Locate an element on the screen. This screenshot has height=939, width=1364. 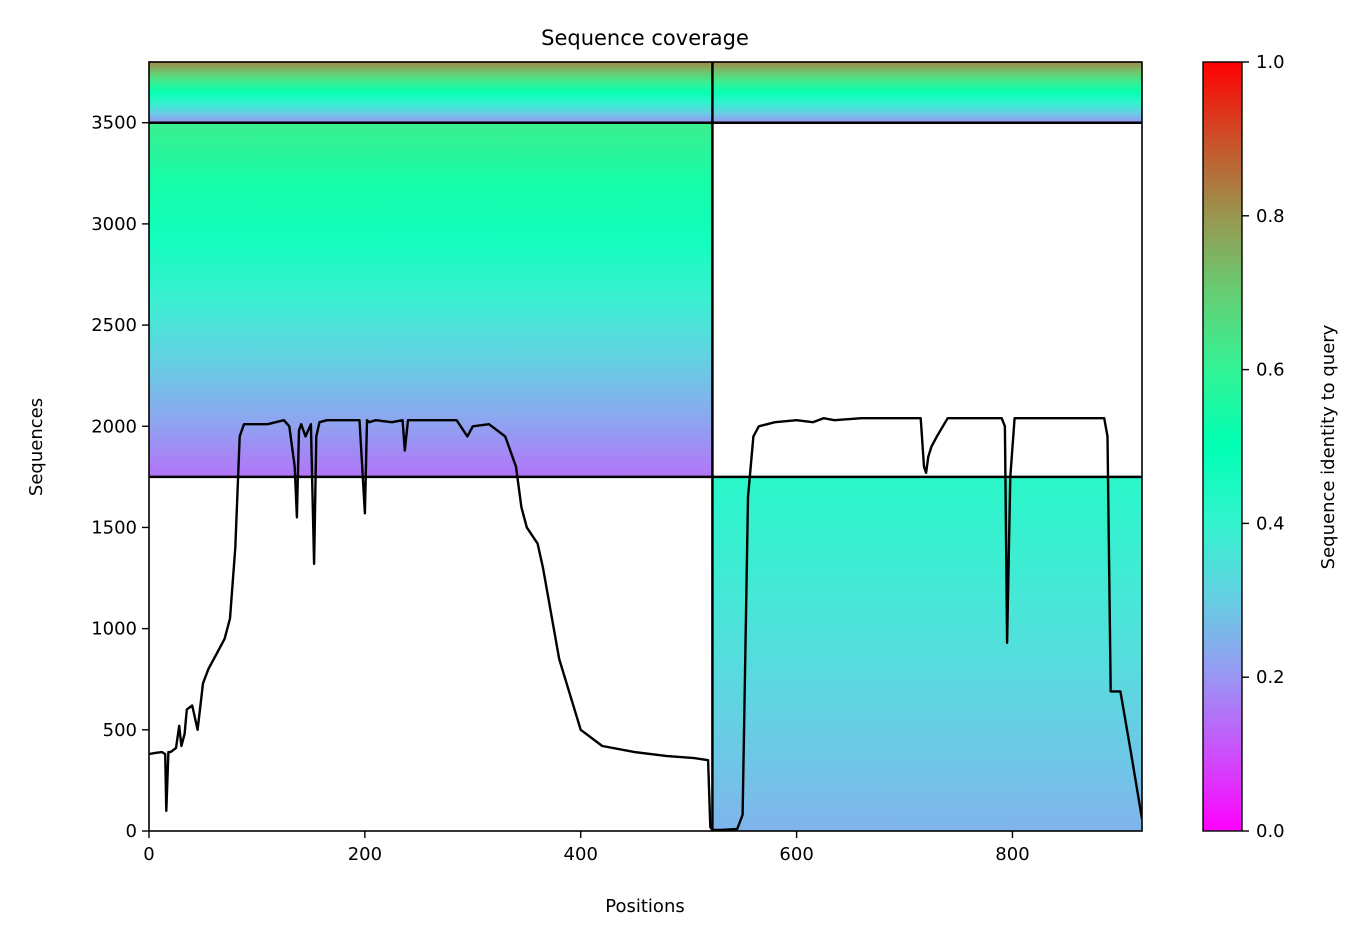
x-tick-label: 600 is located at coordinates (796, 854).